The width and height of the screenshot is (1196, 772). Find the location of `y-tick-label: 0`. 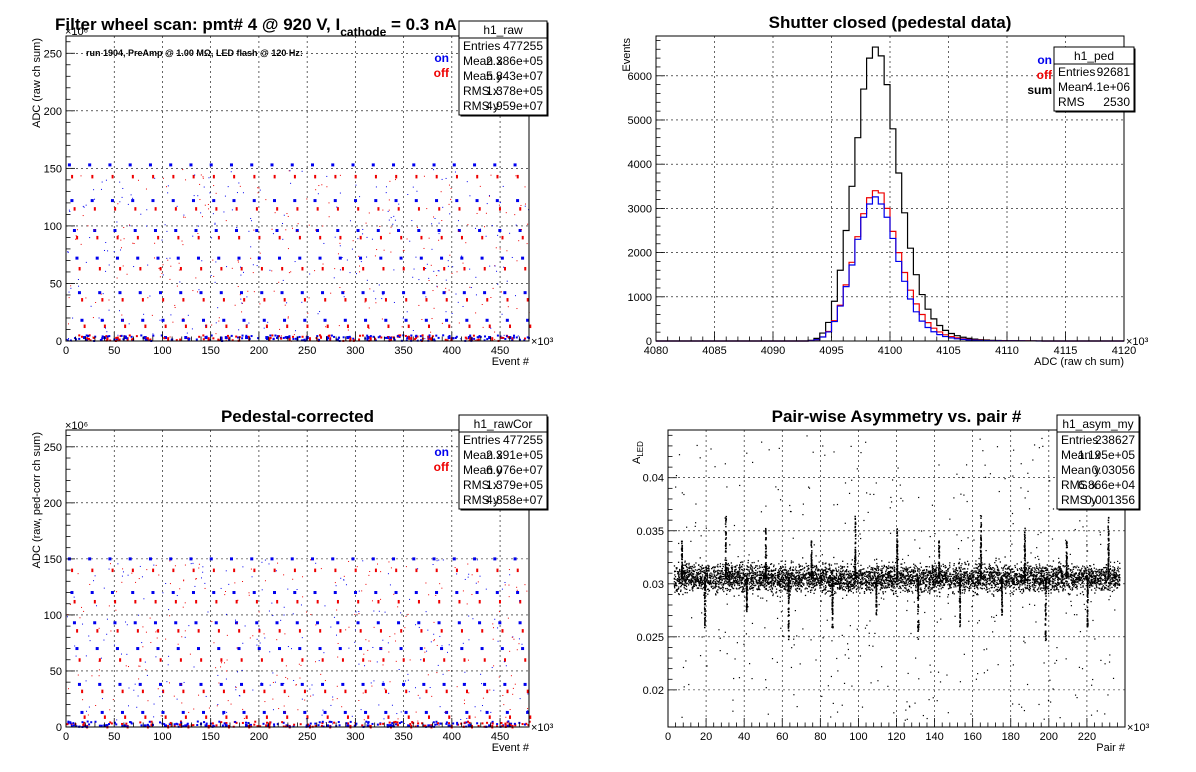

y-tick-label: 0 is located at coordinates (59, 342).